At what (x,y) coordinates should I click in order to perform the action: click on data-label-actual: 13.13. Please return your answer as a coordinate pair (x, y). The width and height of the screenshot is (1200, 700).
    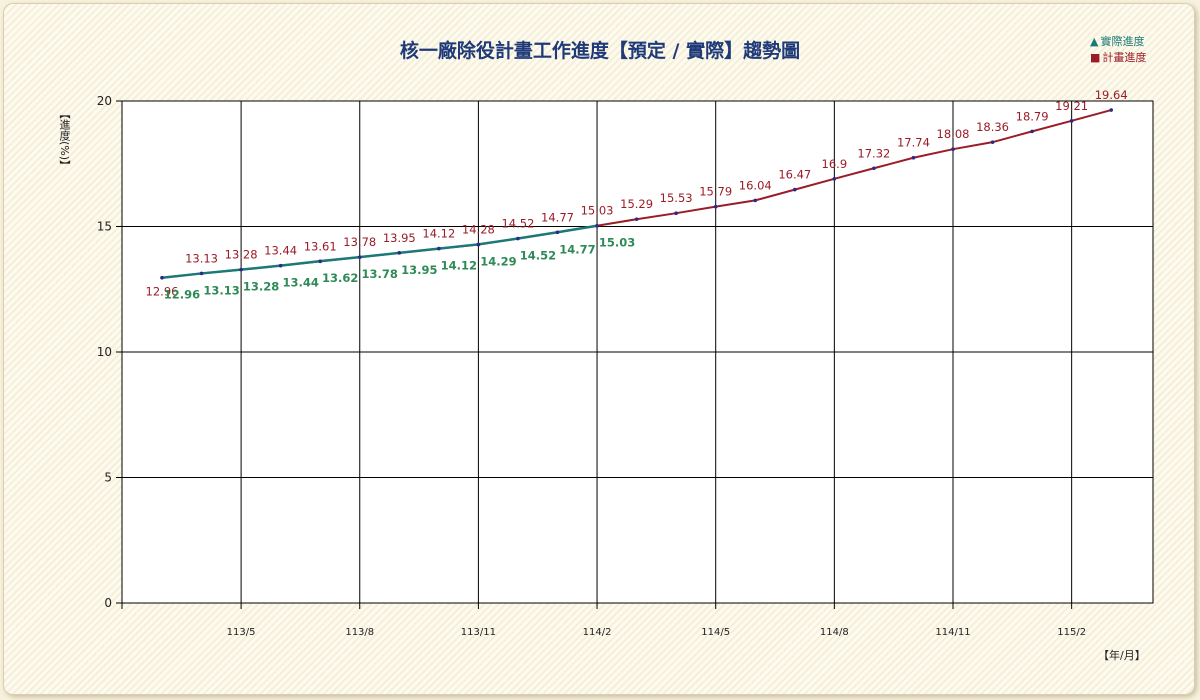
    Looking at the image, I should click on (221, 290).